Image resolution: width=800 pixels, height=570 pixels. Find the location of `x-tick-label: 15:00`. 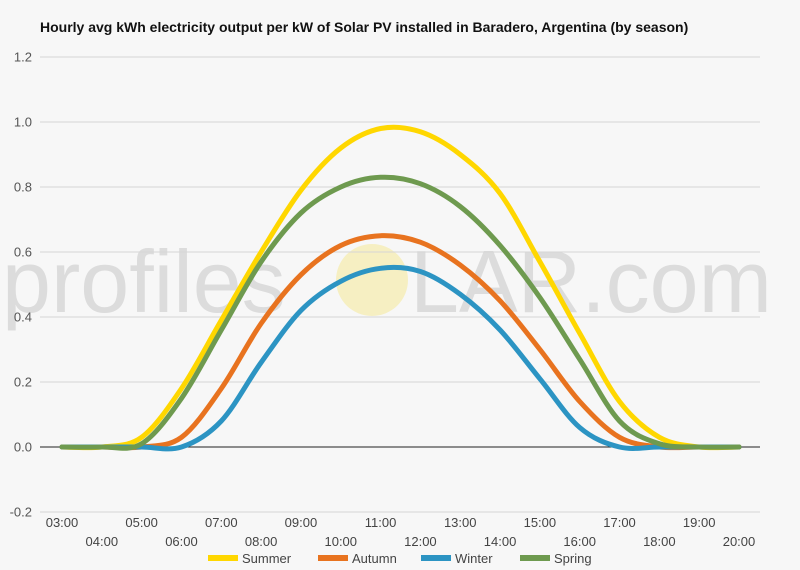

x-tick-label: 15:00 is located at coordinates (540, 522).